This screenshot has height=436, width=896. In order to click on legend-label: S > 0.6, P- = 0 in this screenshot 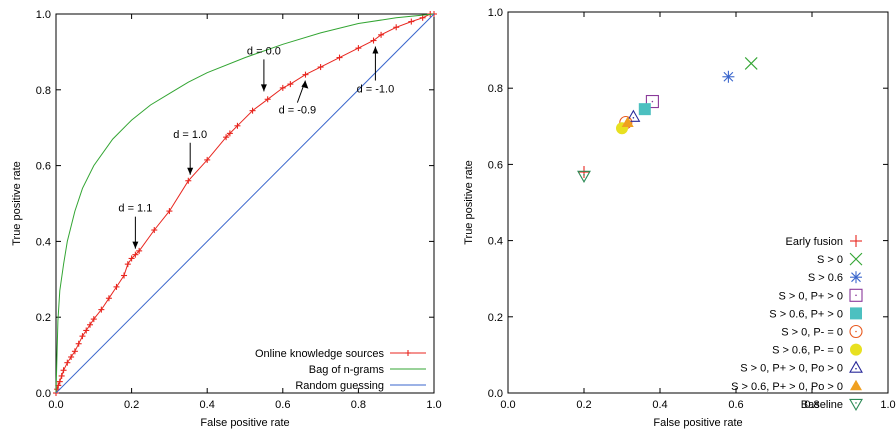, I will do `click(807, 351)`.